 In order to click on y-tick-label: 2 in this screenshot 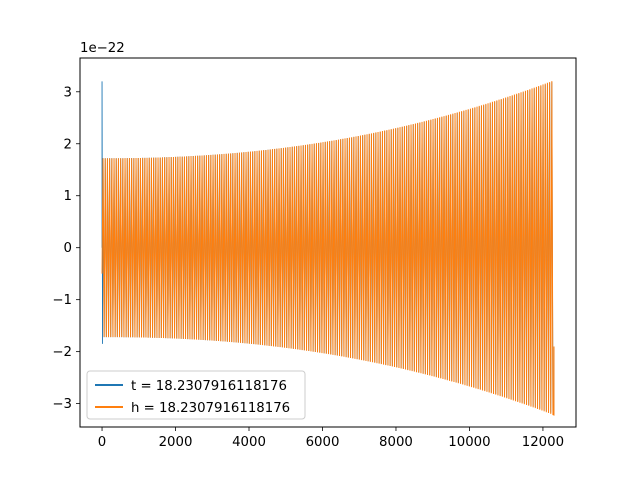, I will do `click(68, 144)`.